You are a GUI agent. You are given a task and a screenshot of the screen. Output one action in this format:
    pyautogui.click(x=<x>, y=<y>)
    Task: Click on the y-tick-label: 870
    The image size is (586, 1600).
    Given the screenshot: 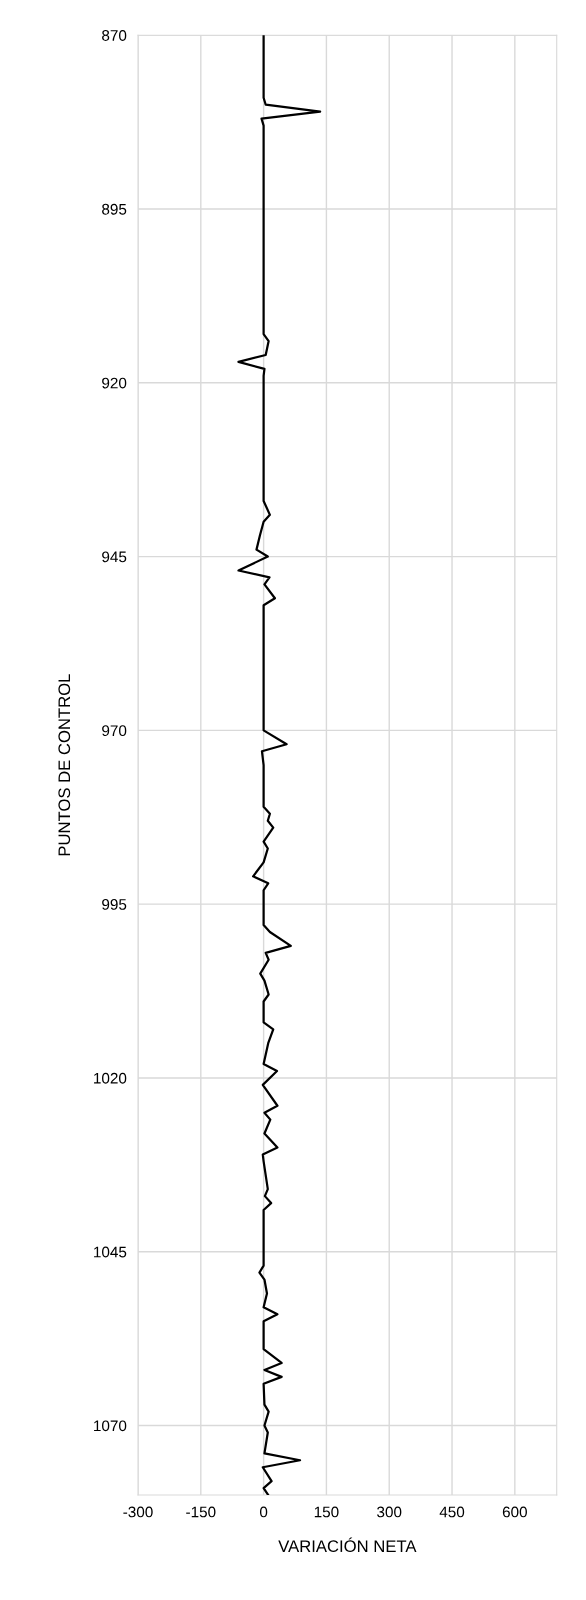 What is the action you would take?
    pyautogui.click(x=114, y=35)
    